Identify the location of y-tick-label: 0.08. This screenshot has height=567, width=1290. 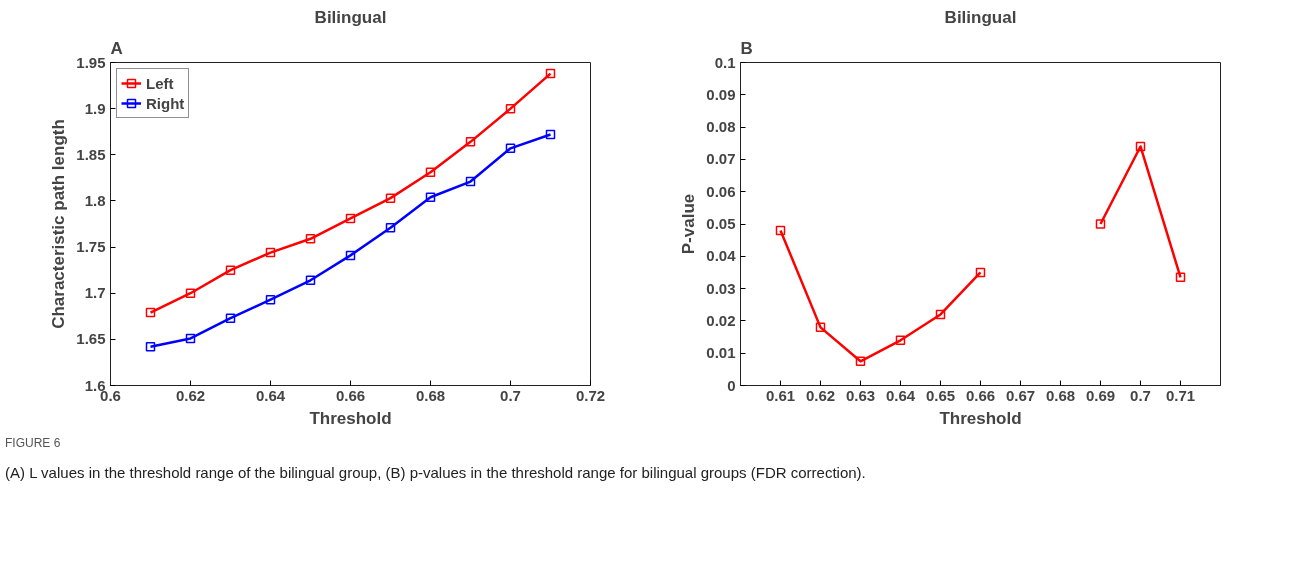
(721, 127).